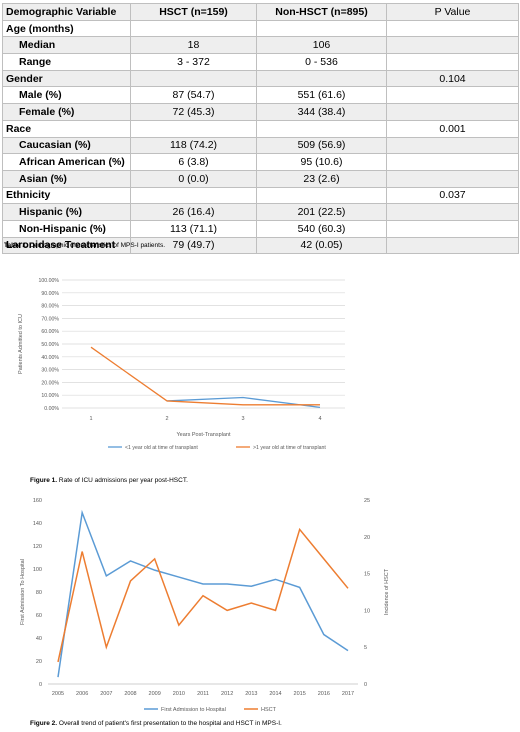 The height and width of the screenshot is (732, 520). What do you see at coordinates (39, 593) in the screenshot?
I see `y-tick-label: 80` at bounding box center [39, 593].